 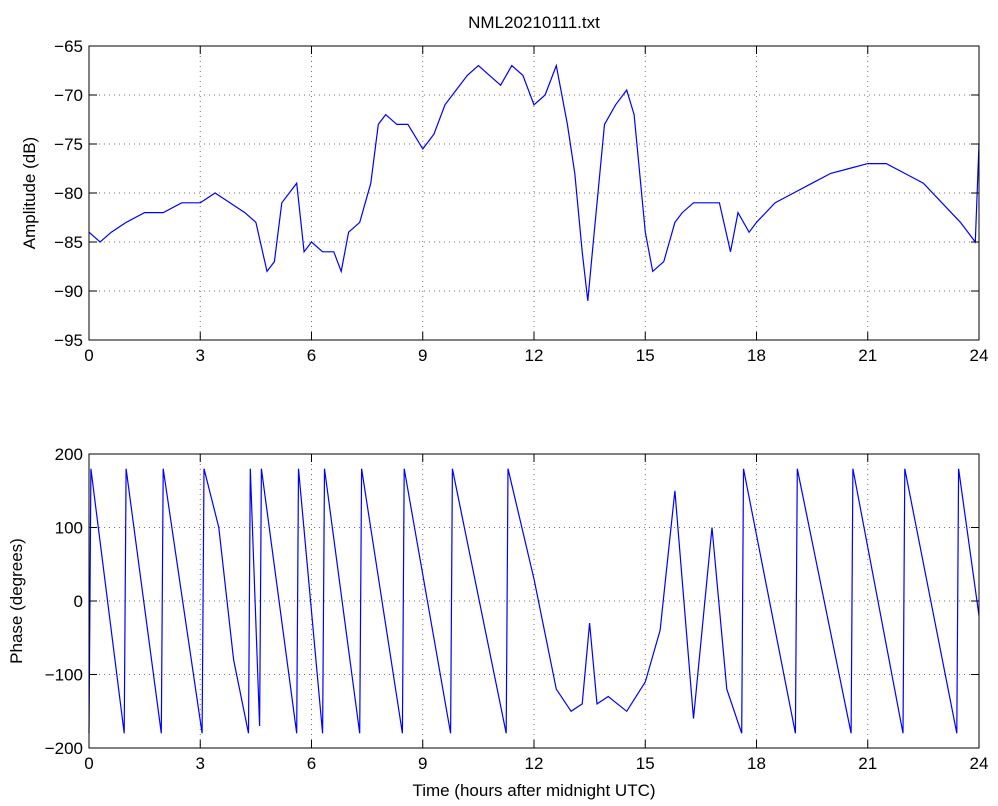 I want to click on chart-title: NML20210111.txt, so click(x=534, y=22).